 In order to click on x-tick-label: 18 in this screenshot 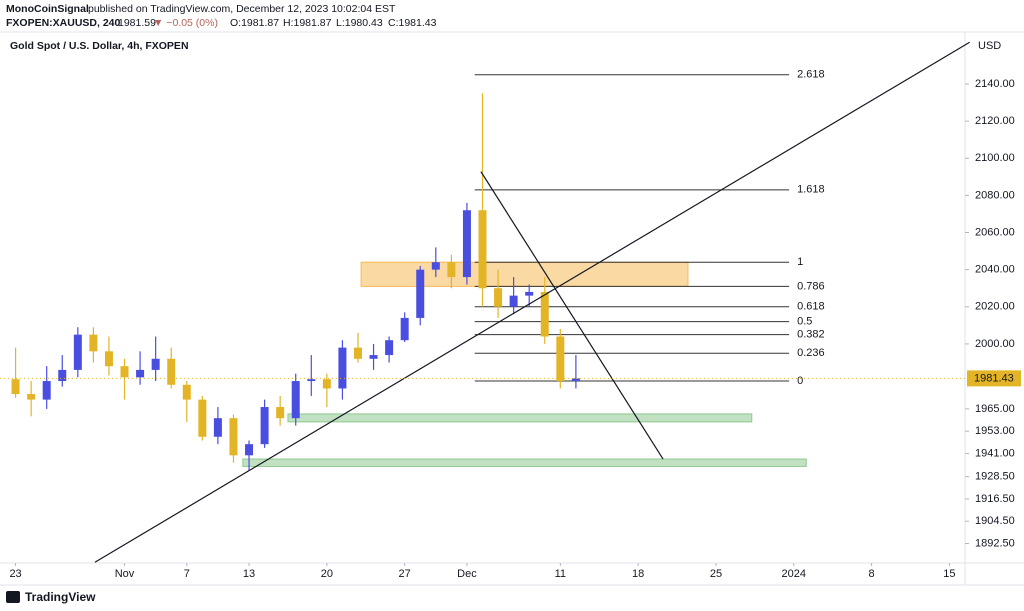, I will do `click(638, 574)`.